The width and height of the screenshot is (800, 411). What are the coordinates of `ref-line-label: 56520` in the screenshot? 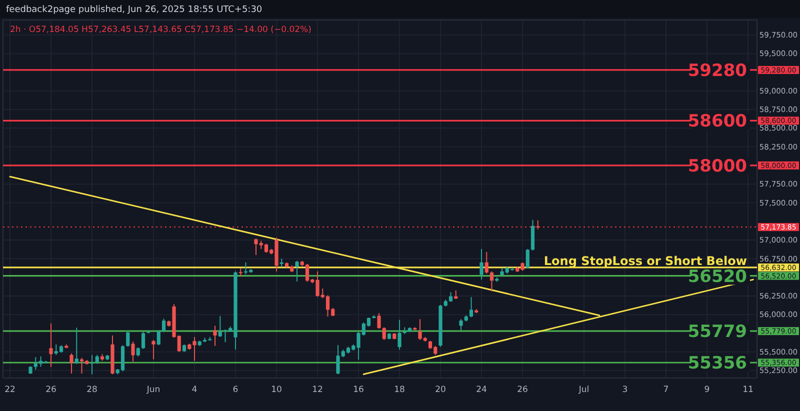 It's located at (718, 276).